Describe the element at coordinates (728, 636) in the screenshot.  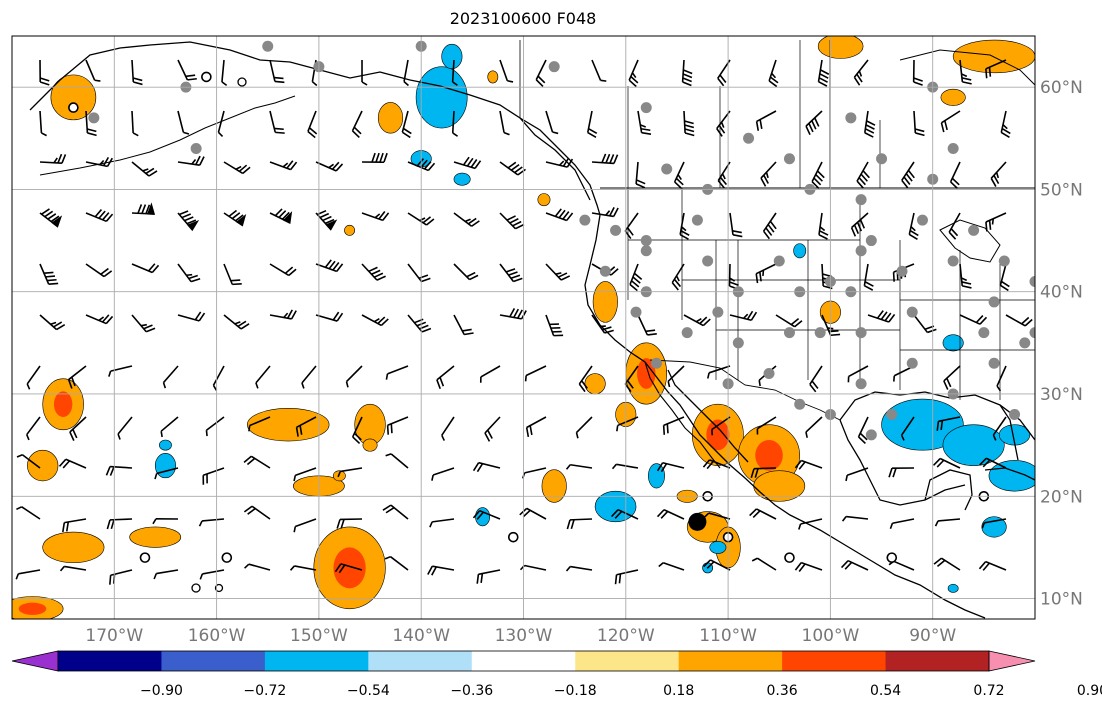
I see `lon-tick-label: 110°W` at that location.